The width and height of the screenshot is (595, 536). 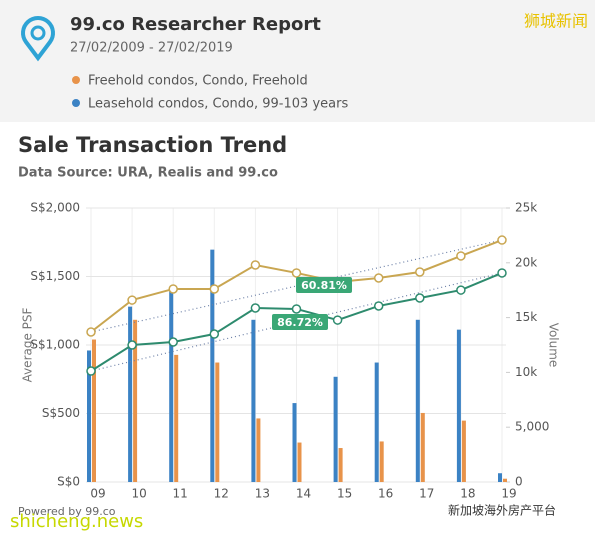 What do you see at coordinates (152, 145) in the screenshot?
I see `chart-title: Sale Transaction Trend` at bounding box center [152, 145].